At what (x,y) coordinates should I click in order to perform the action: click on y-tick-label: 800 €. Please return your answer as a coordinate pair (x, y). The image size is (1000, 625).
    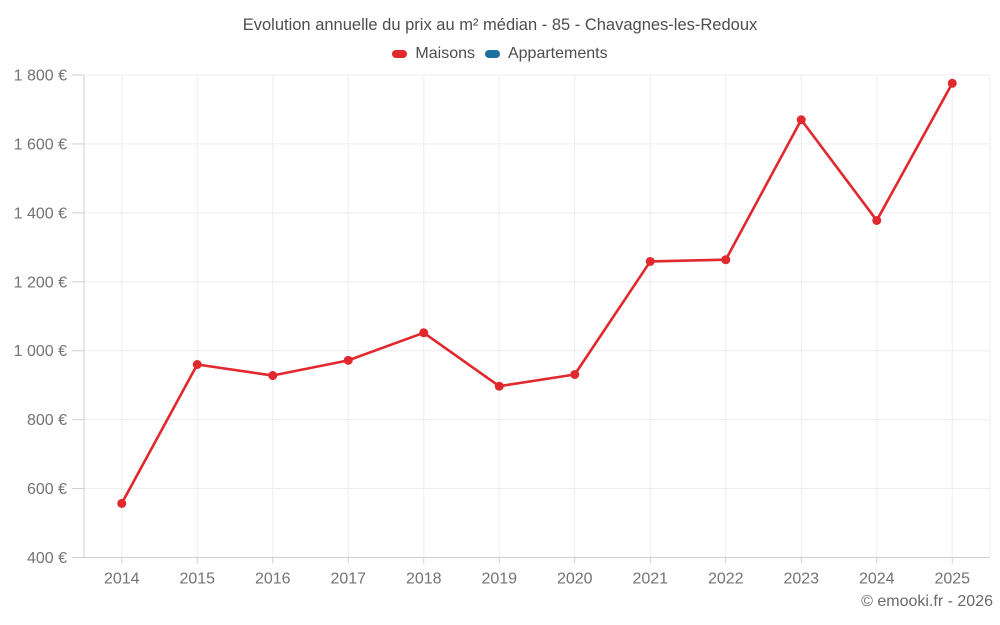
    Looking at the image, I should click on (47, 420).